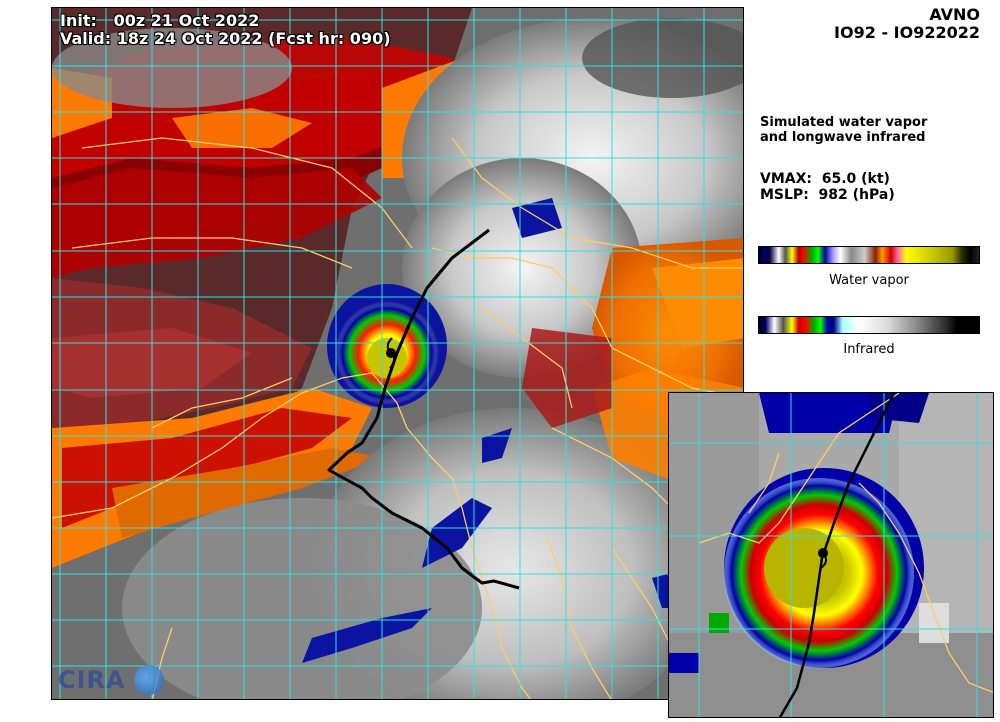  What do you see at coordinates (869, 349) in the screenshot?
I see `infrared-colorbar-label: Infrared` at bounding box center [869, 349].